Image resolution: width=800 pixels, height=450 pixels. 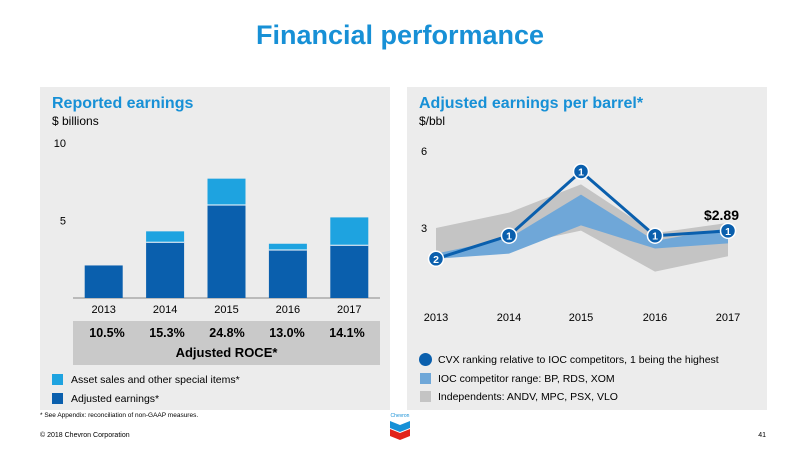 I want to click on bar-x-tick-label: 2015, so click(x=226, y=310).